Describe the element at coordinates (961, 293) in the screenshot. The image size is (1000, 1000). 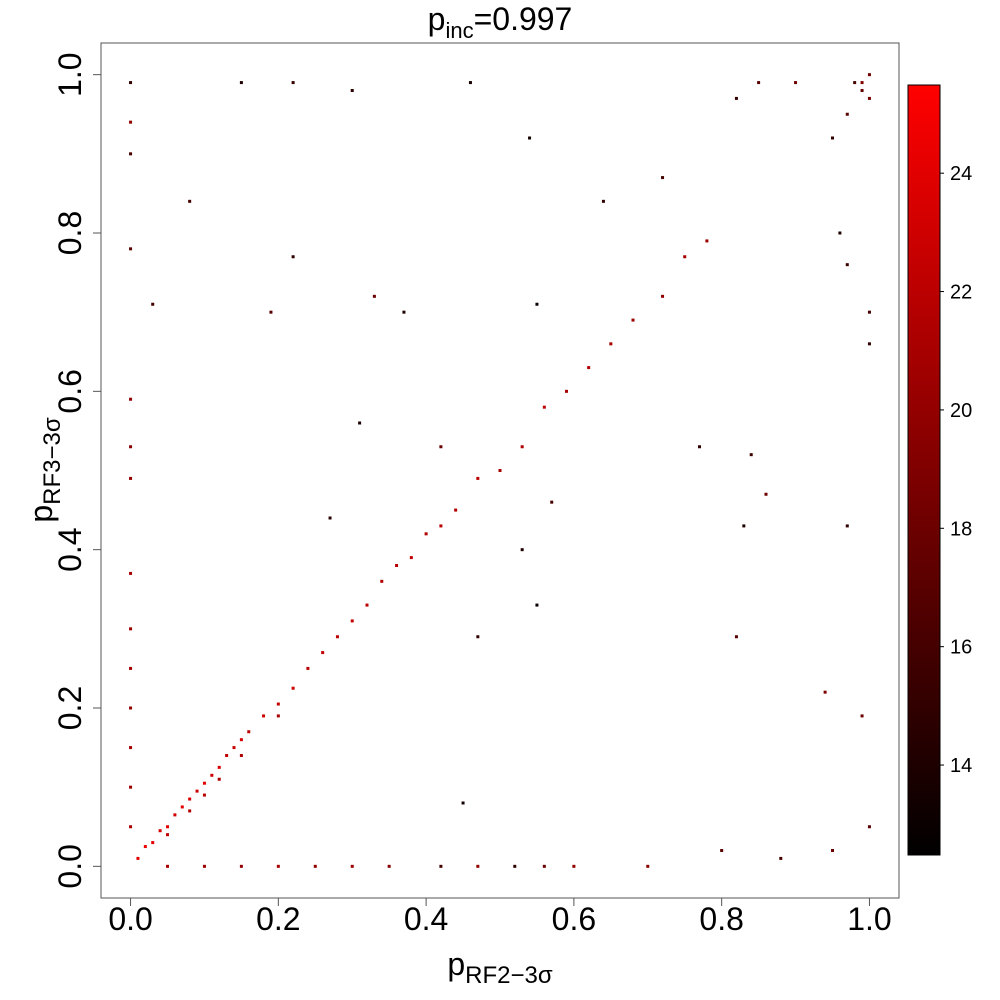
I see `colorbar-tick-label: 22` at that location.